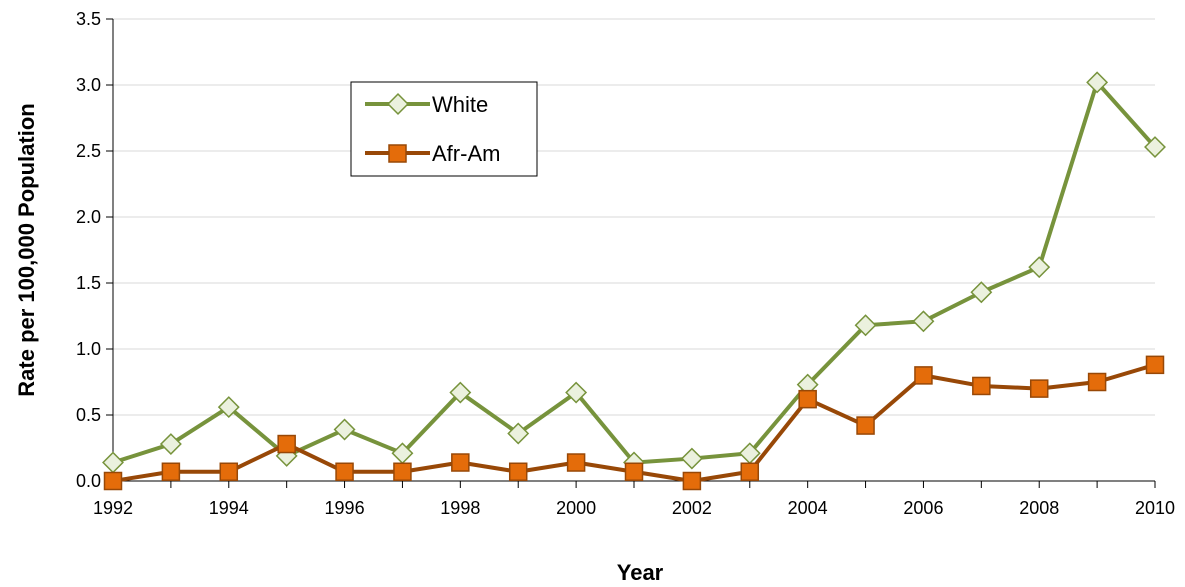  I want to click on y-tick-label: 2.5, so click(88, 151).